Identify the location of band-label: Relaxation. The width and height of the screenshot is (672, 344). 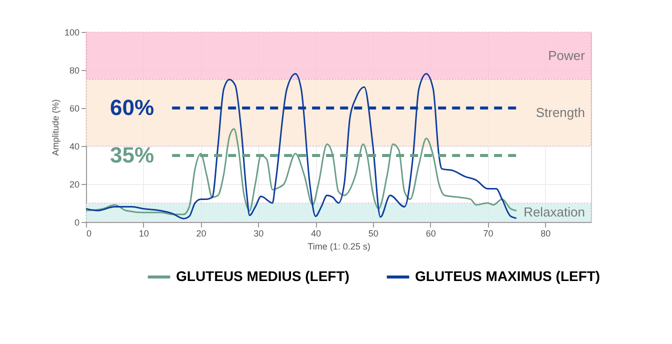
(554, 212).